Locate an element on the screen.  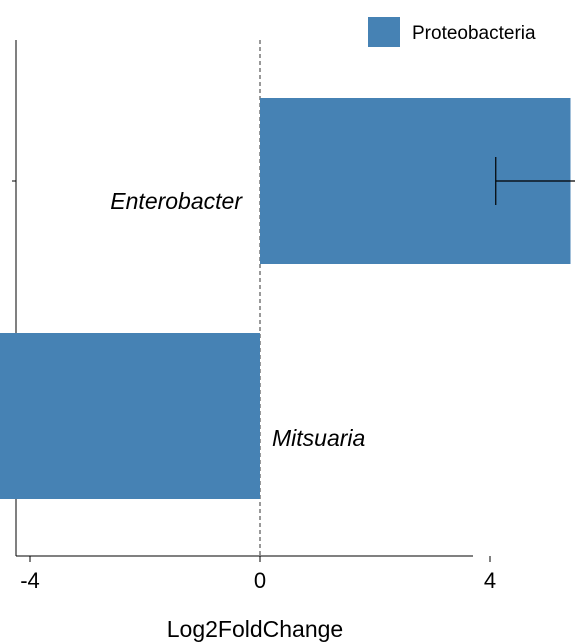
legend-swatch is located at coordinates (384, 32).